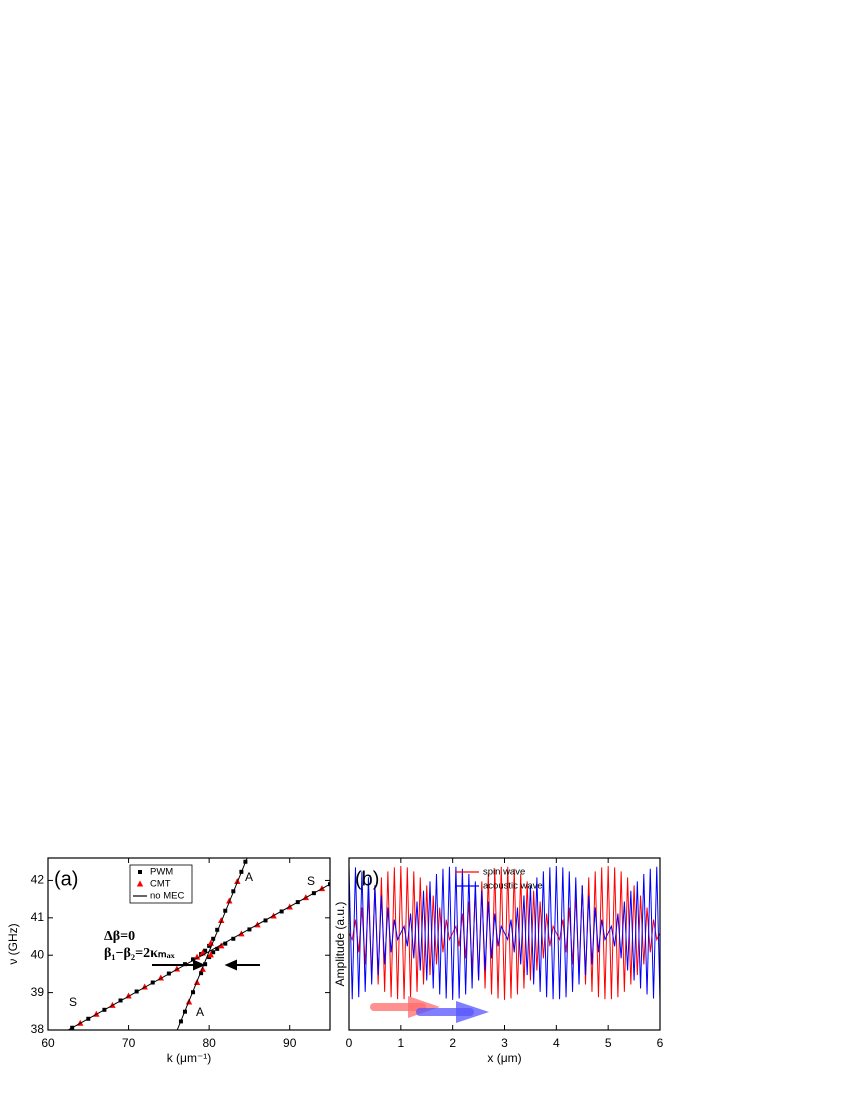  Describe the element at coordinates (38, 880) in the screenshot. I see `y-tick-label: 42` at that location.